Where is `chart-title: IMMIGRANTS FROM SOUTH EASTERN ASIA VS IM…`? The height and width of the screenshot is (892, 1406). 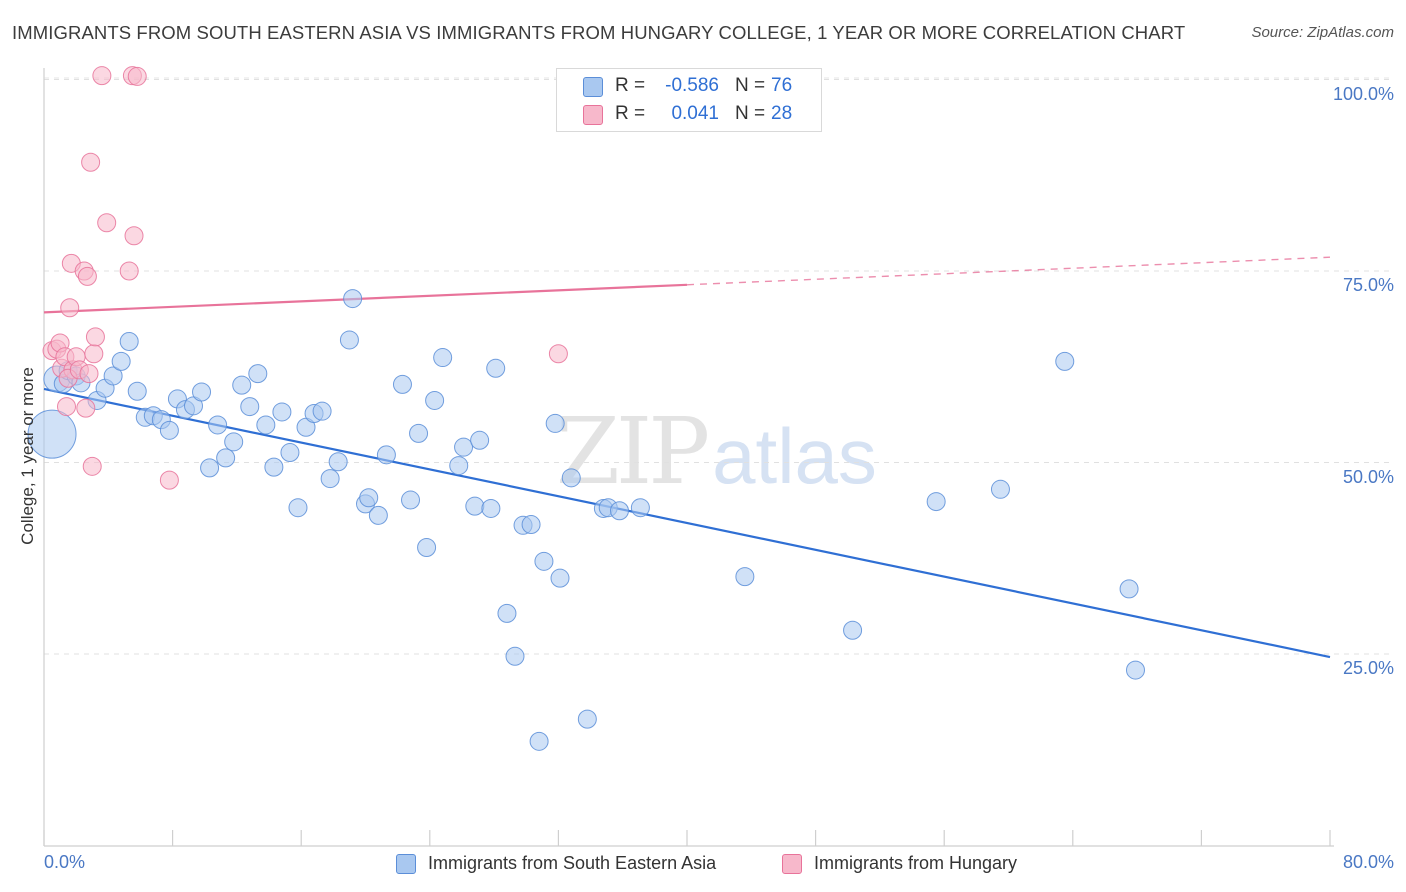
chart-title: IMMIGRANTS FROM SOUTH EASTERN ASIA VS IM… is located at coordinates (599, 32).